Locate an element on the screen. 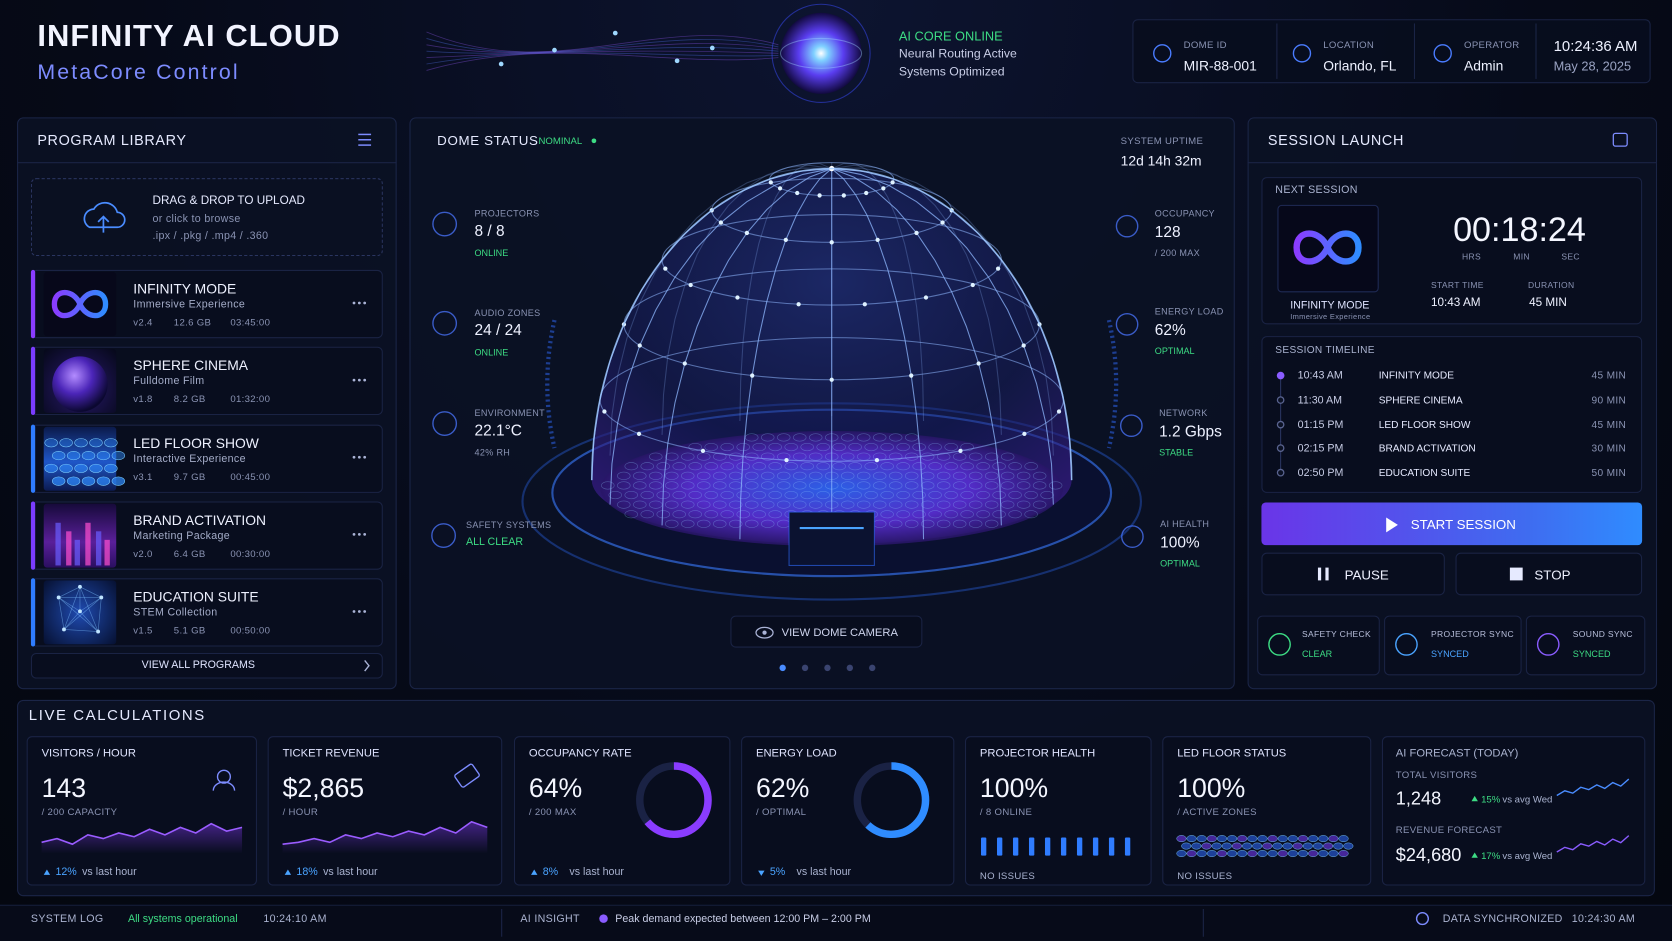 The image size is (1672, 941). upload-dropzone is located at coordinates (206, 217).